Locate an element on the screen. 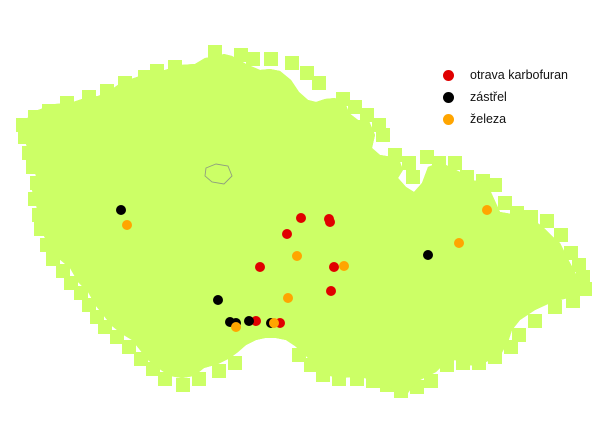 This screenshot has height=442, width=610. legend-item-carbofuran: otrava karbofuran is located at coordinates (505, 75).